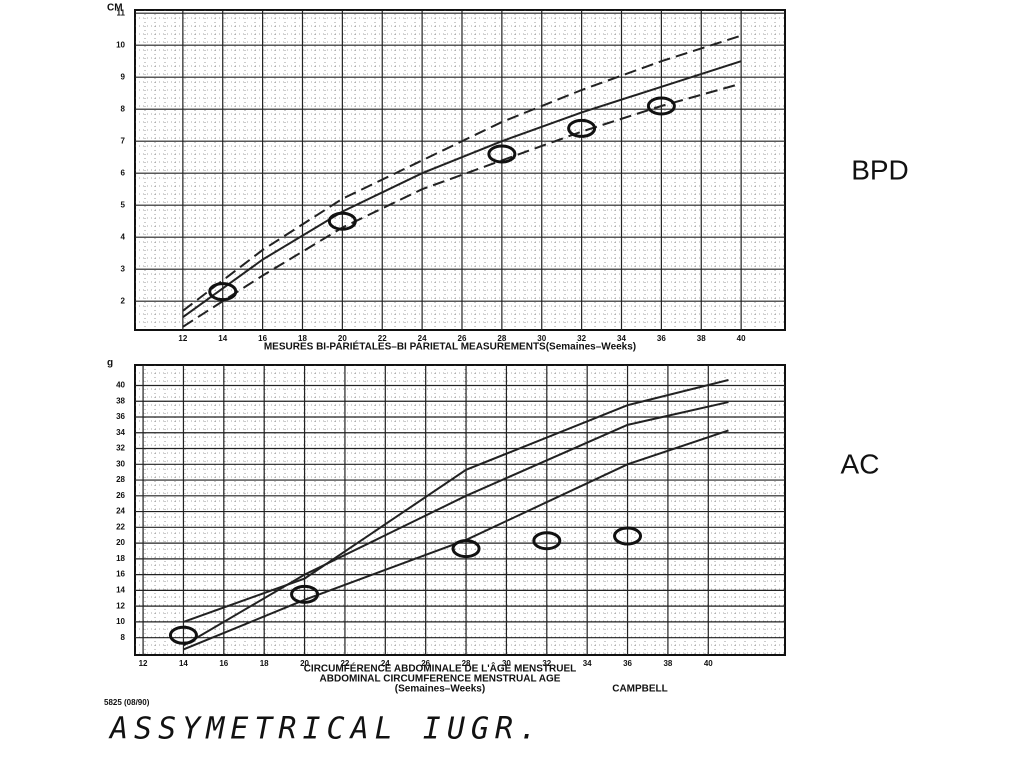  Describe the element at coordinates (127, 702) in the screenshot. I see `form-code: 5825 (08/90)` at that location.